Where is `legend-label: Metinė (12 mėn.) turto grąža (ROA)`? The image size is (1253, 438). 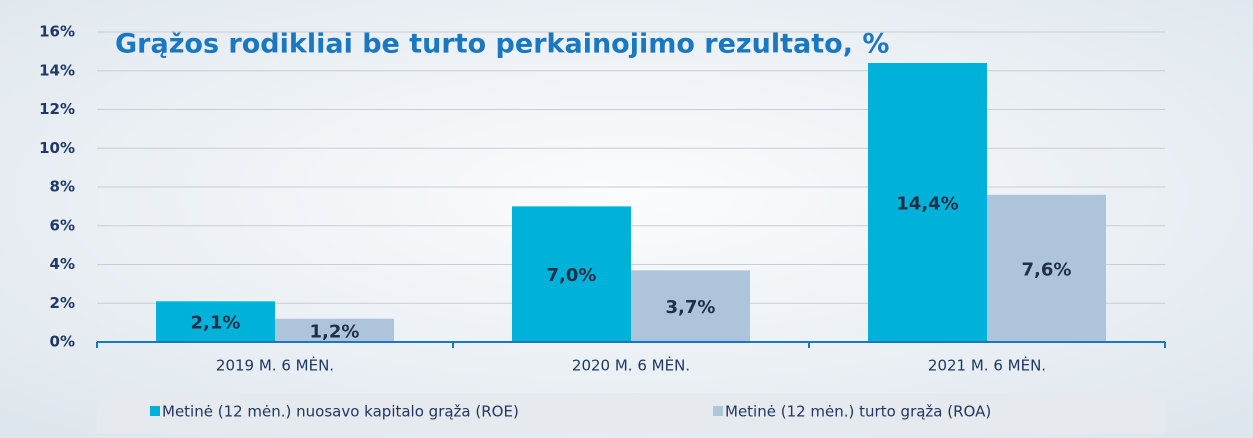
legend-label: Metinė (12 mėn.) turto grąža (ROA) is located at coordinates (858, 412).